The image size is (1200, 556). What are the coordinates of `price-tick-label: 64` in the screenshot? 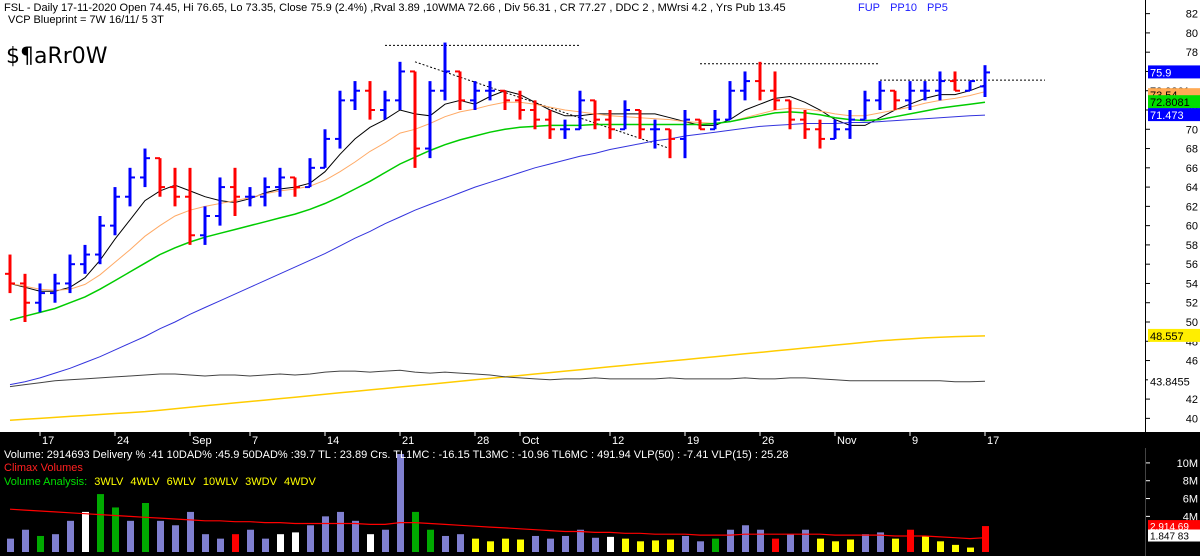 It's located at (1192, 188).